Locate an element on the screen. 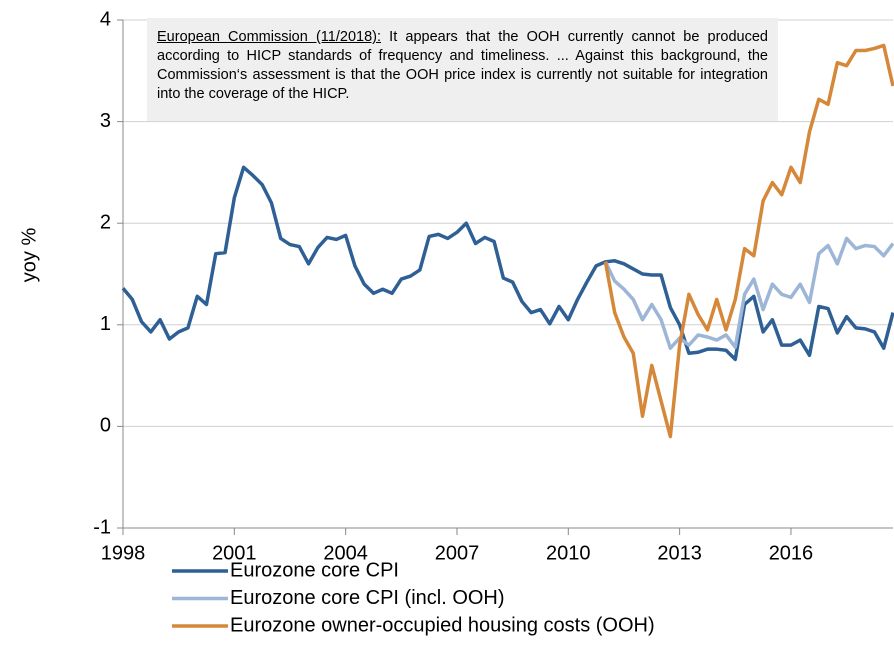 The image size is (894, 669). x-tick-label: 2013 is located at coordinates (679, 553).